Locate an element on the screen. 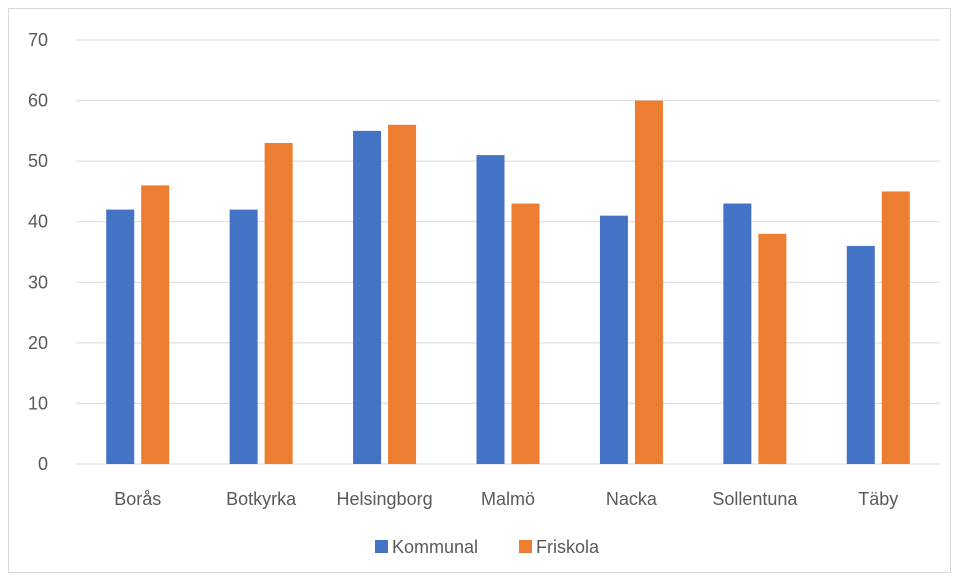  y-axis-tick-labels: 0 10 20 30 40 50 60 70 is located at coordinates (38, 252).